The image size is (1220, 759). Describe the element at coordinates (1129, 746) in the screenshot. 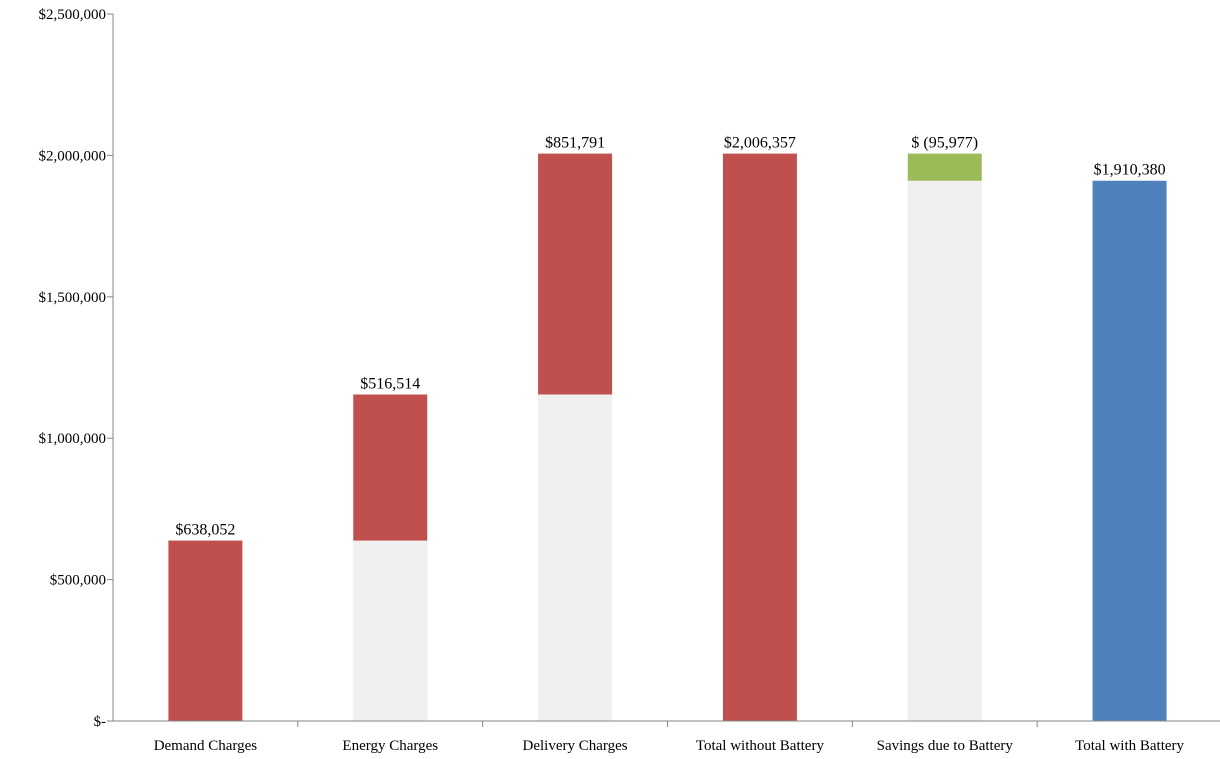

I see `x-tick-label-6: Total with Battery` at that location.